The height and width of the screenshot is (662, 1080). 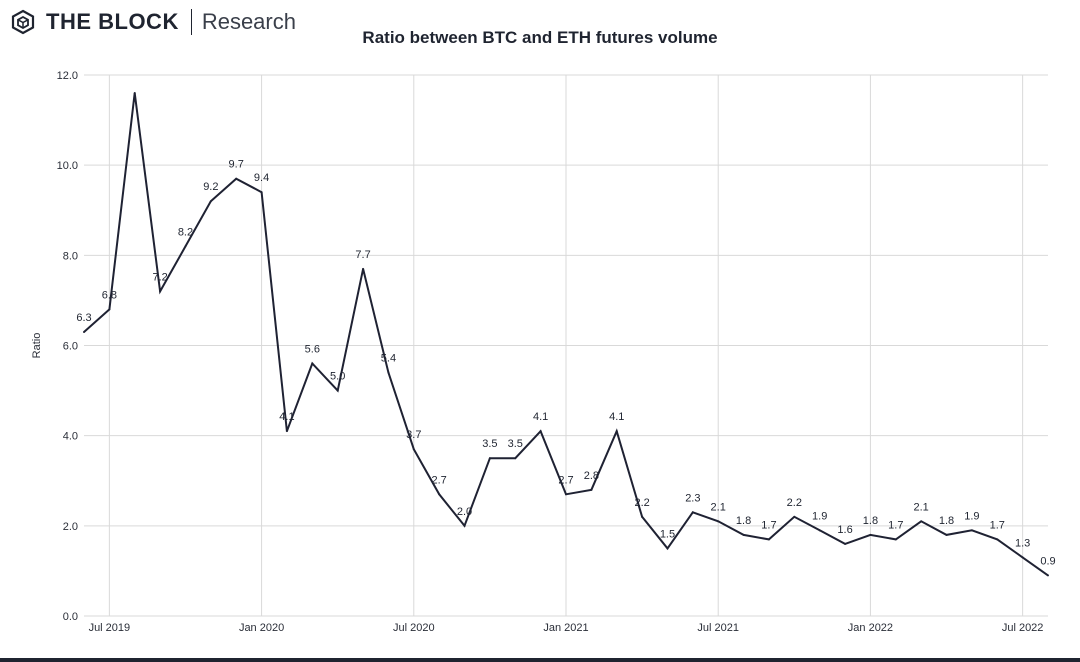 I want to click on y-tick-label: 12.0, so click(x=67, y=76).